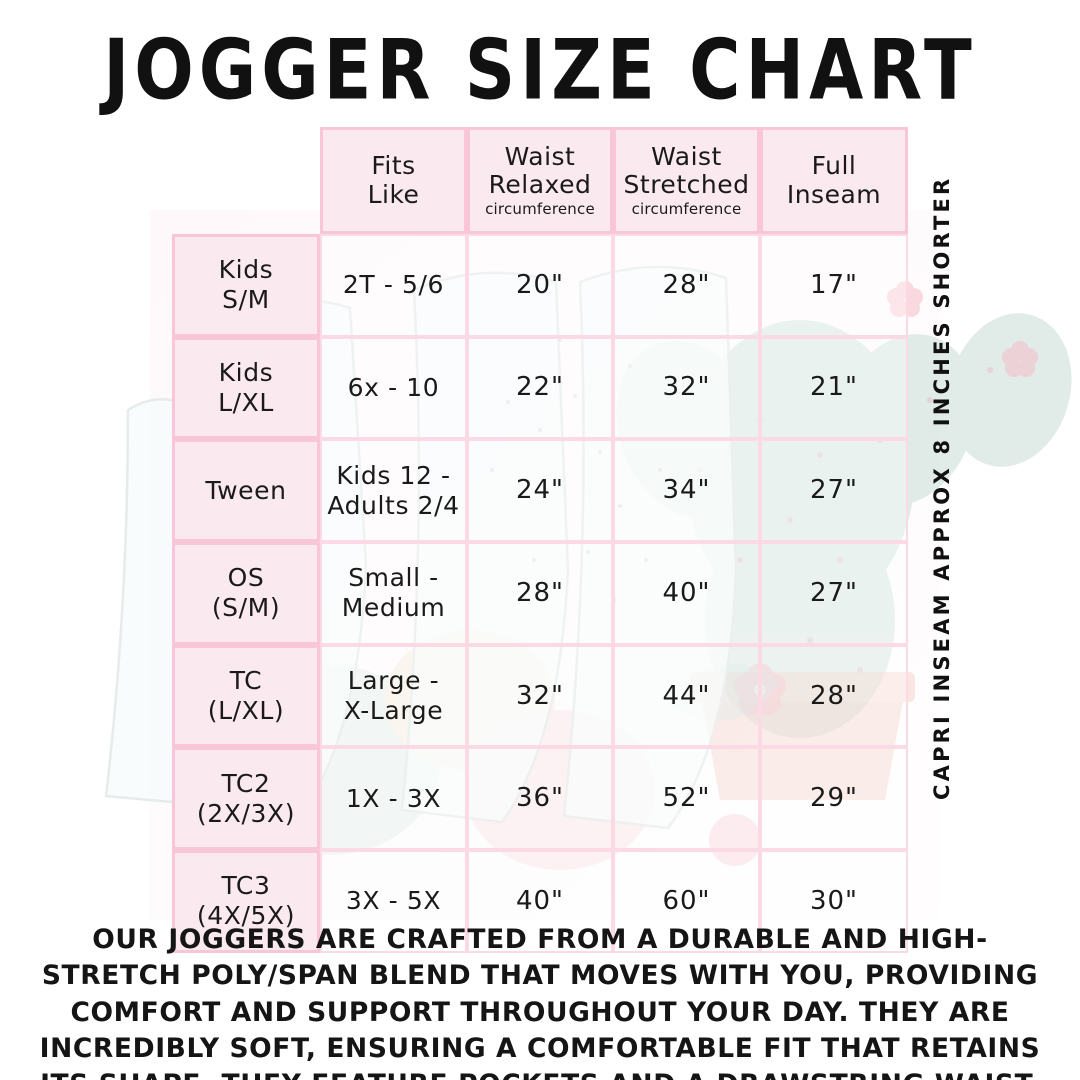  I want to click on size-line1: OS, so click(246, 578).